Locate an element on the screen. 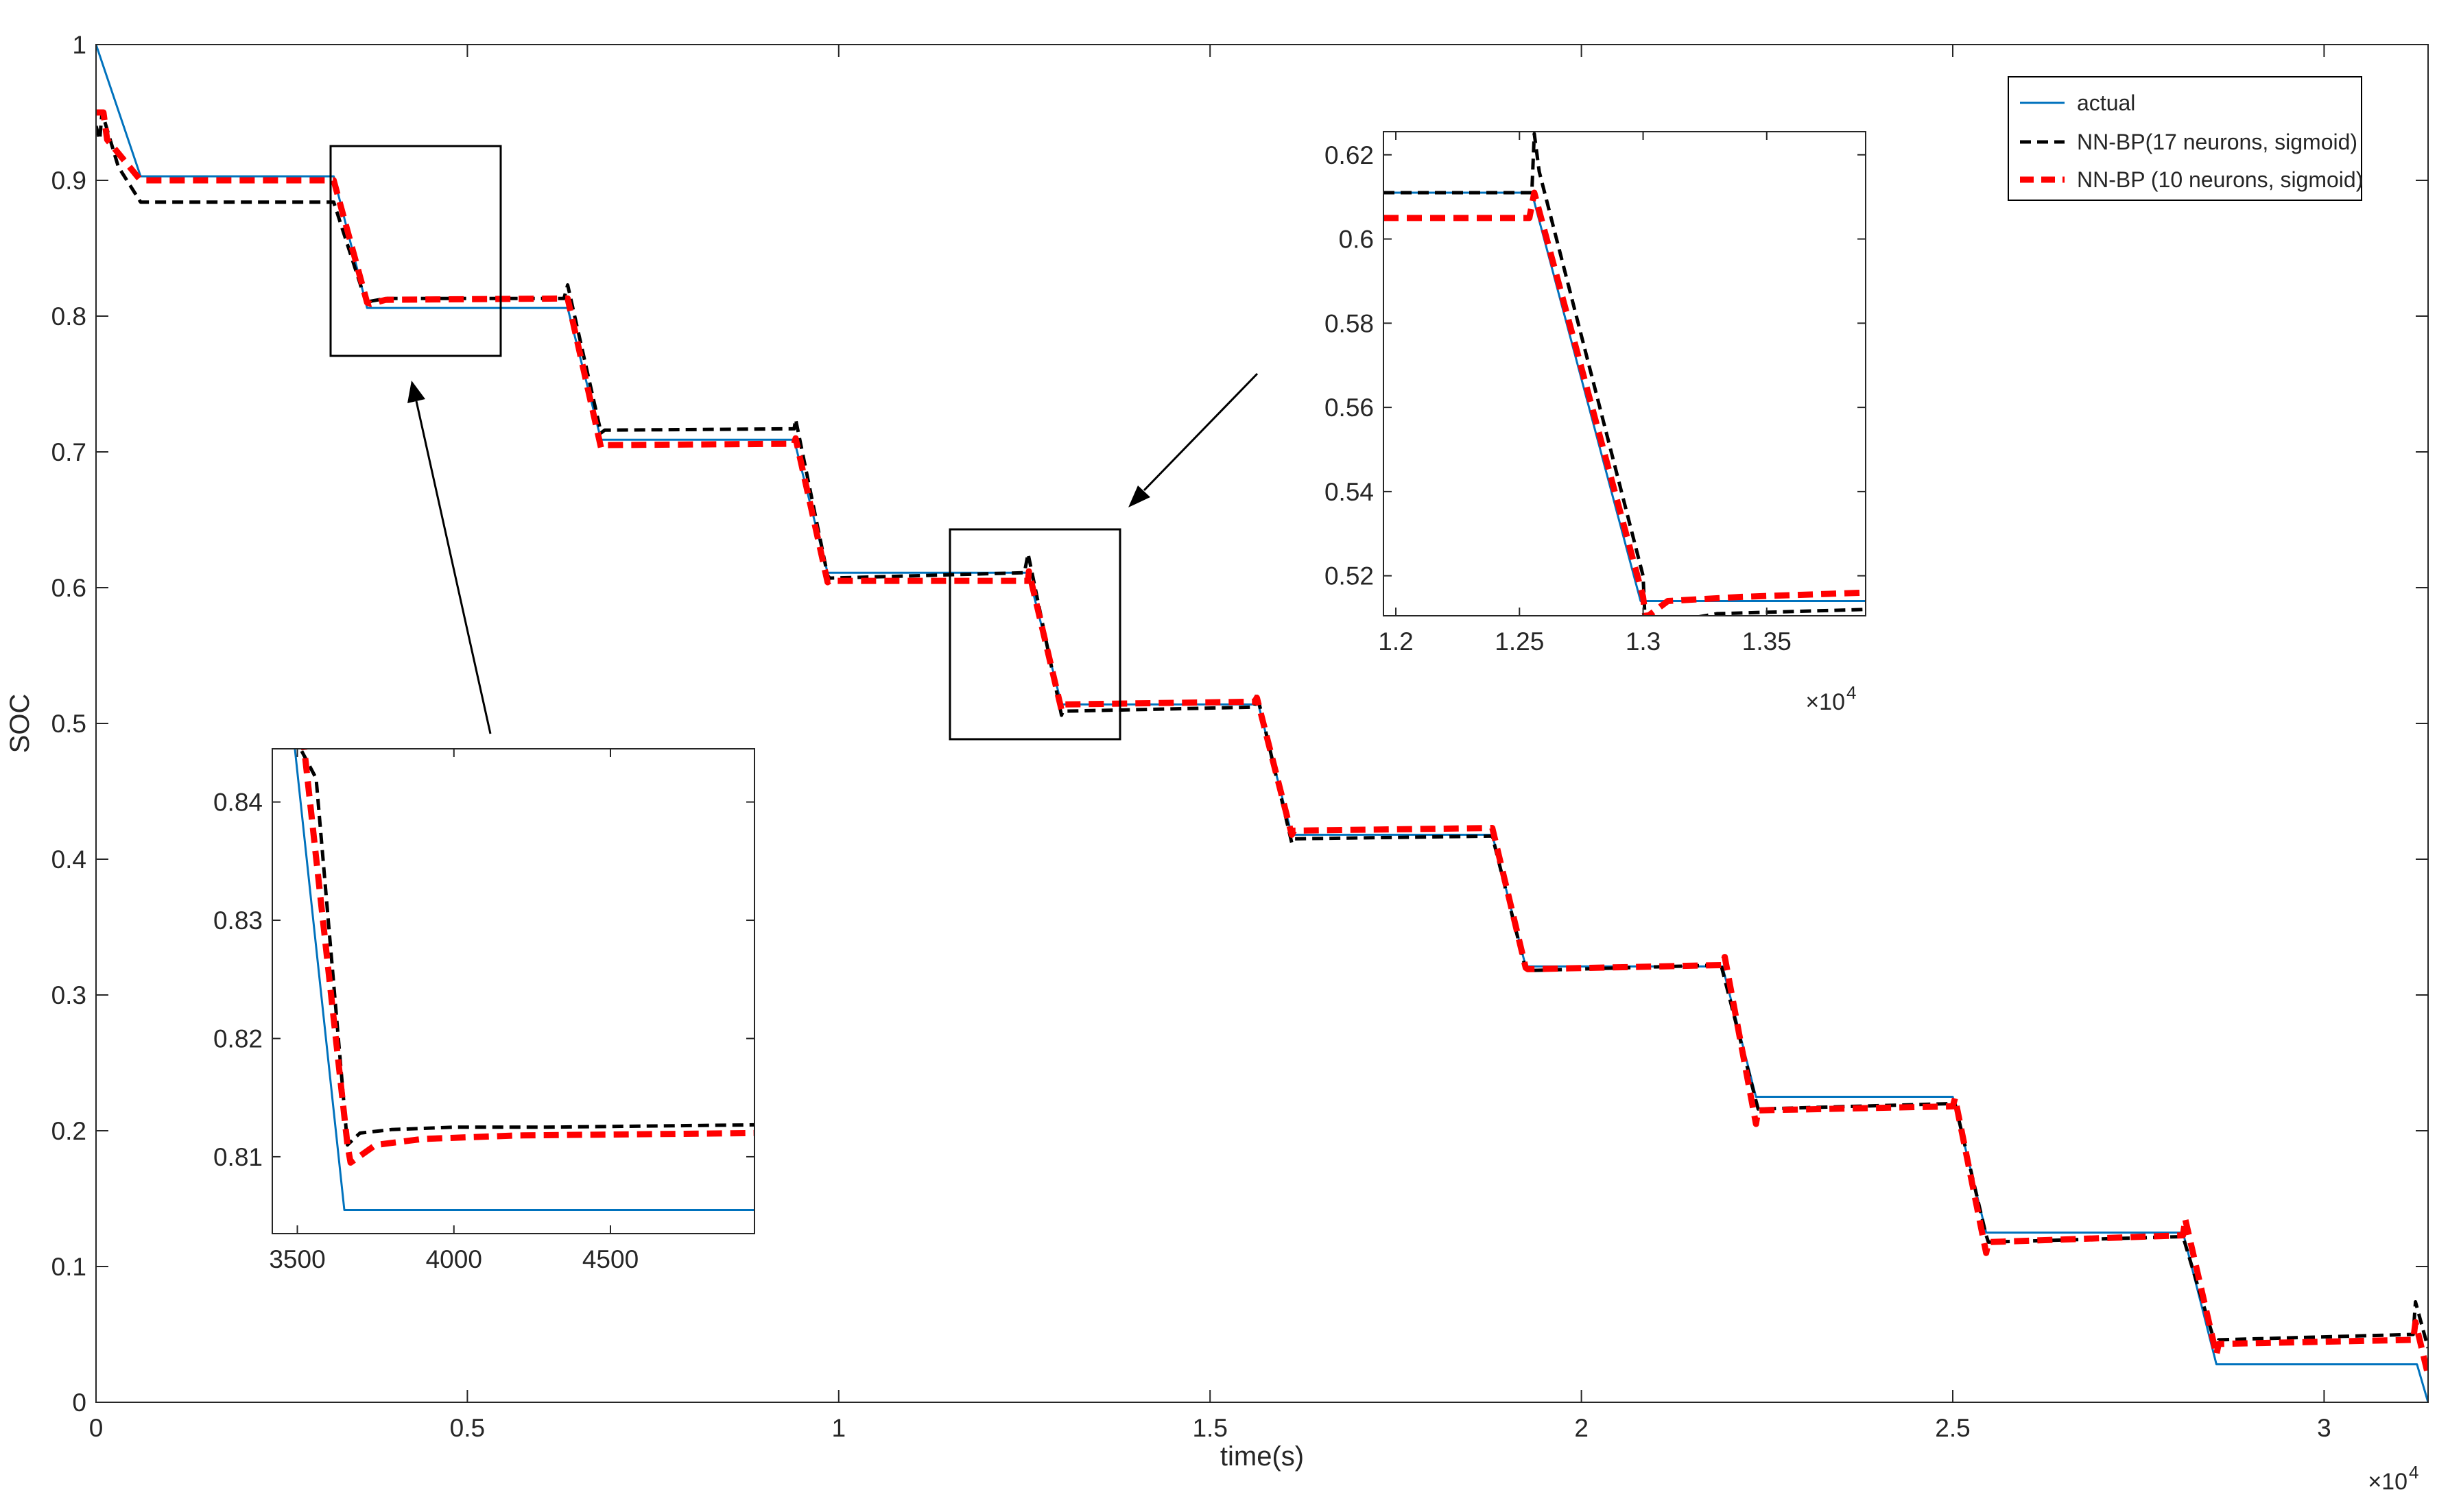 This screenshot has height=1512, width=2437. legend-label-actual: actual is located at coordinates (2106, 103).